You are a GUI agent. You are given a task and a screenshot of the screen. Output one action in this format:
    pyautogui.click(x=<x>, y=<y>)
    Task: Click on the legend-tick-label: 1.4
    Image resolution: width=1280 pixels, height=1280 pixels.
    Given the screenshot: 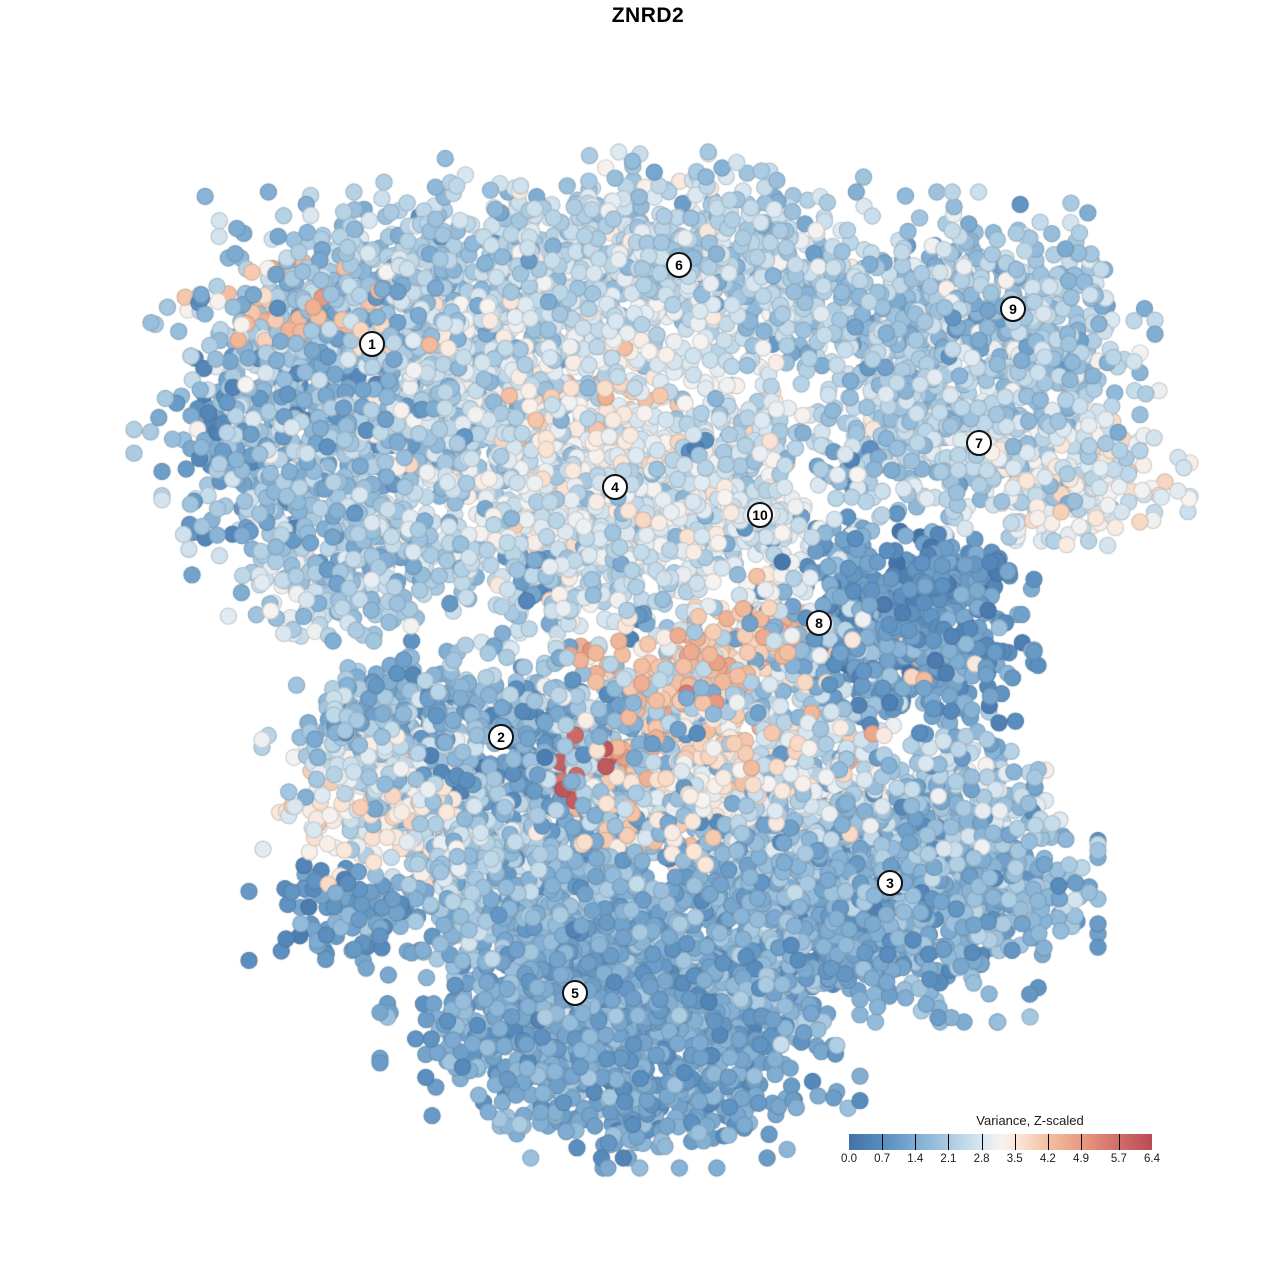 What is the action you would take?
    pyautogui.click(x=915, y=1159)
    